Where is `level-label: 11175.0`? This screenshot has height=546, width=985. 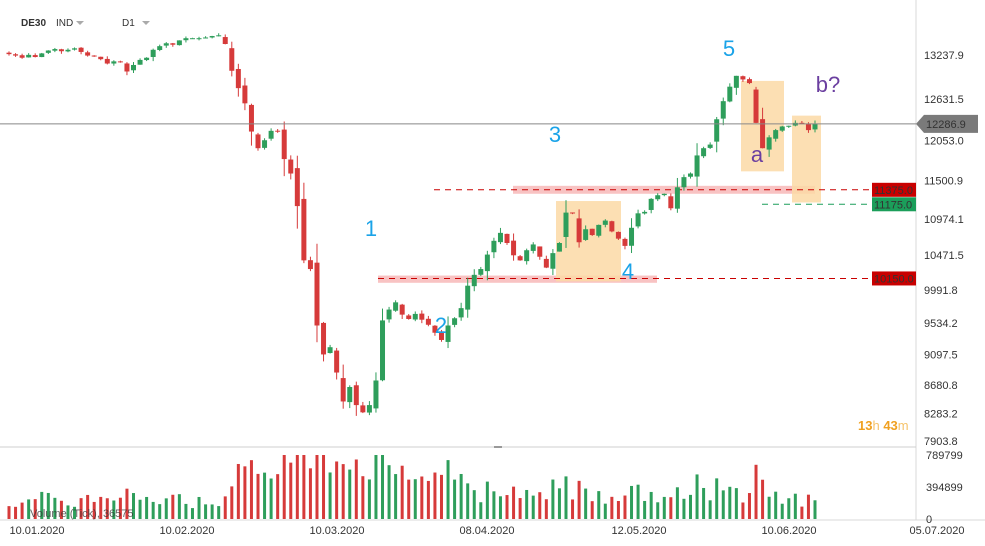
level-label: 11175.0 is located at coordinates (893, 205).